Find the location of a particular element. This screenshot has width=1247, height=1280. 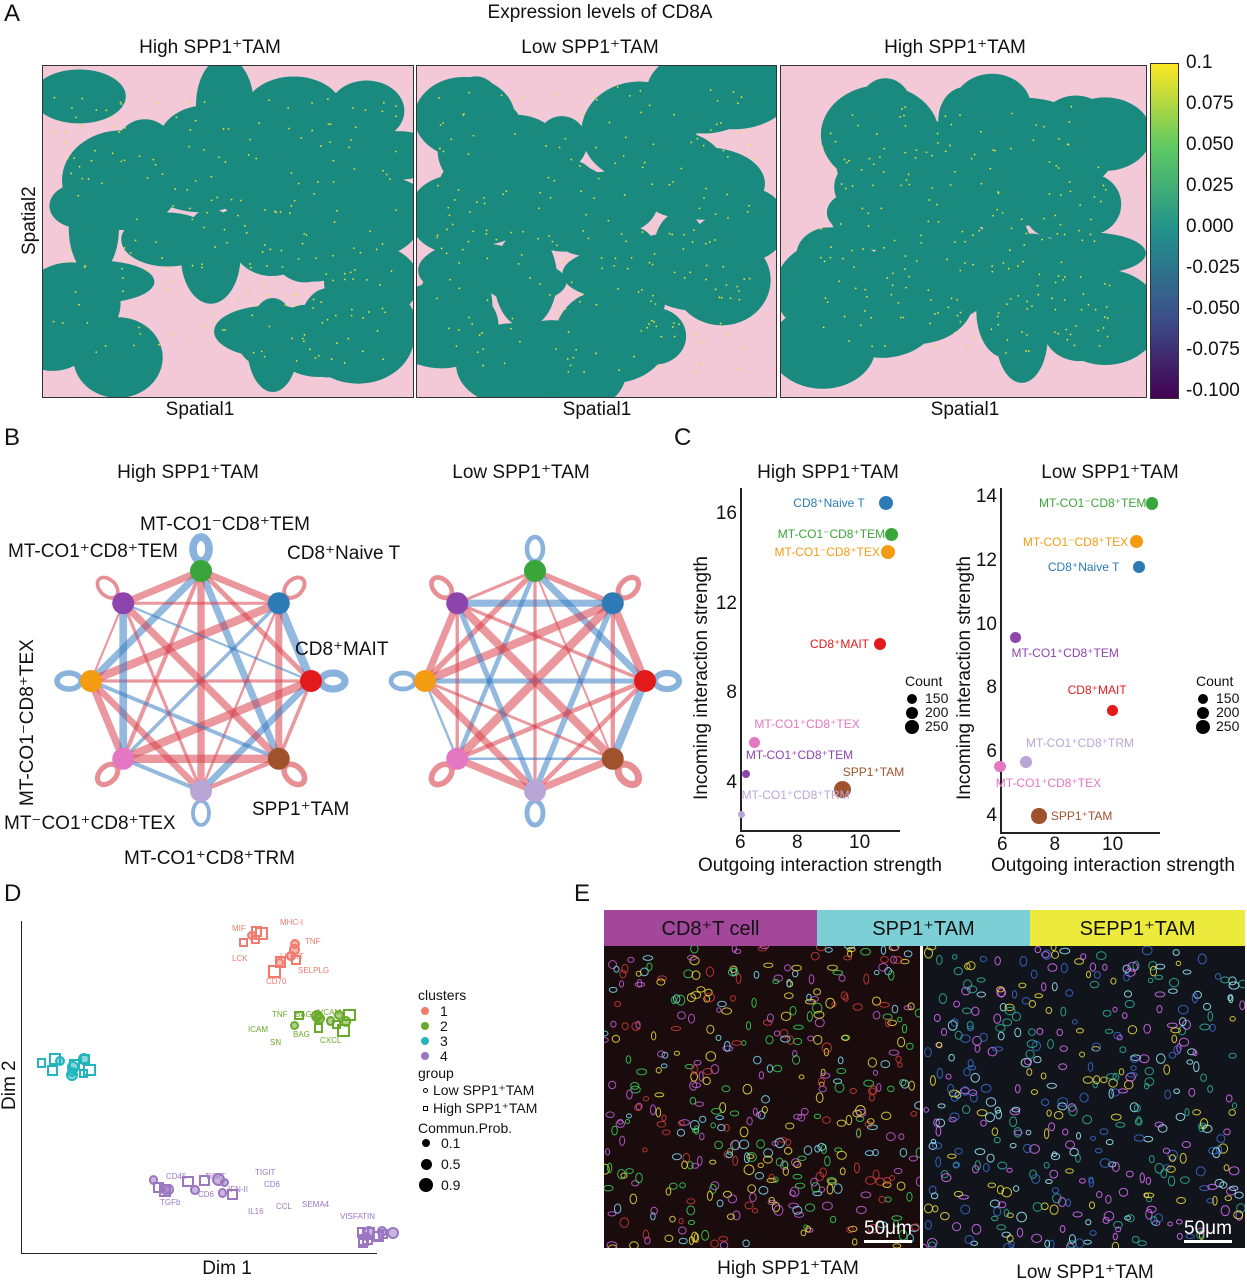

signaling-label: CCL is located at coordinates (284, 1206).